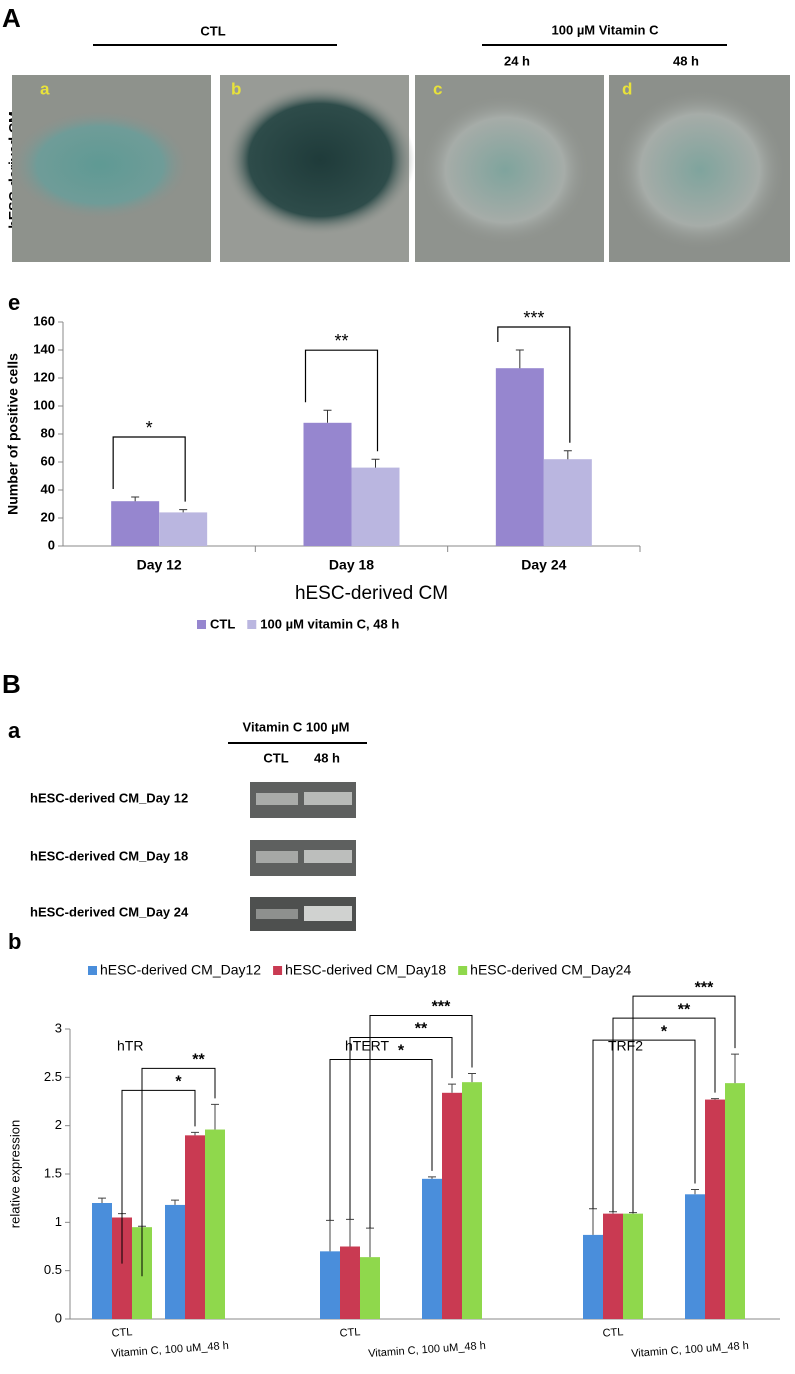 The image size is (795, 1374). What do you see at coordinates (517, 60) in the screenshot?
I see `time-label: 24 h` at bounding box center [517, 60].